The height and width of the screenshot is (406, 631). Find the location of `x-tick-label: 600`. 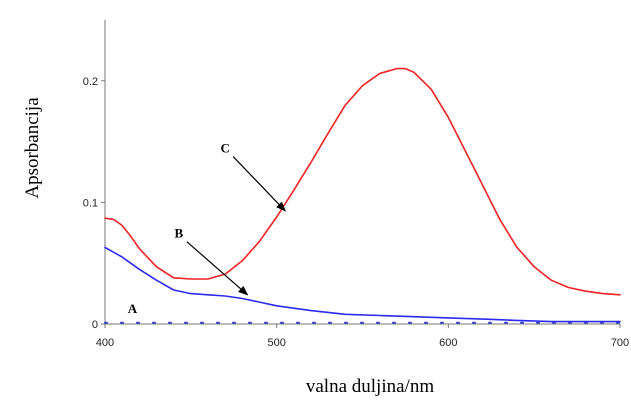

x-tick-label: 600 is located at coordinates (448, 343).